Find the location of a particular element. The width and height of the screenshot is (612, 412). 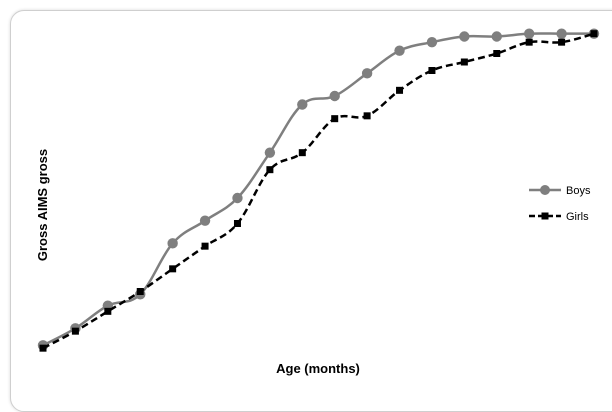

legend: Boys Girls is located at coordinates (560, 204).